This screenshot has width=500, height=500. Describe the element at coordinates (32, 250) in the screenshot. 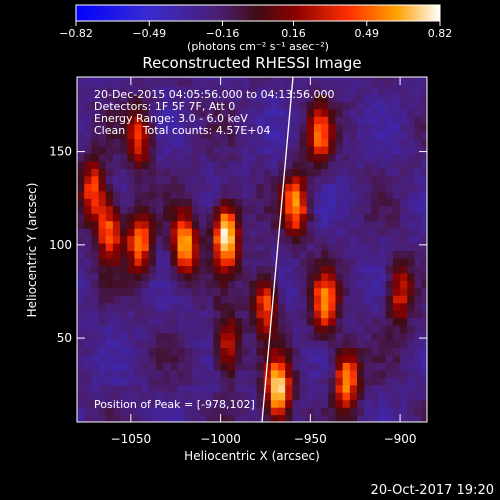

I see `y-axis-label: Heliocentric Y (arcsec)` at that location.